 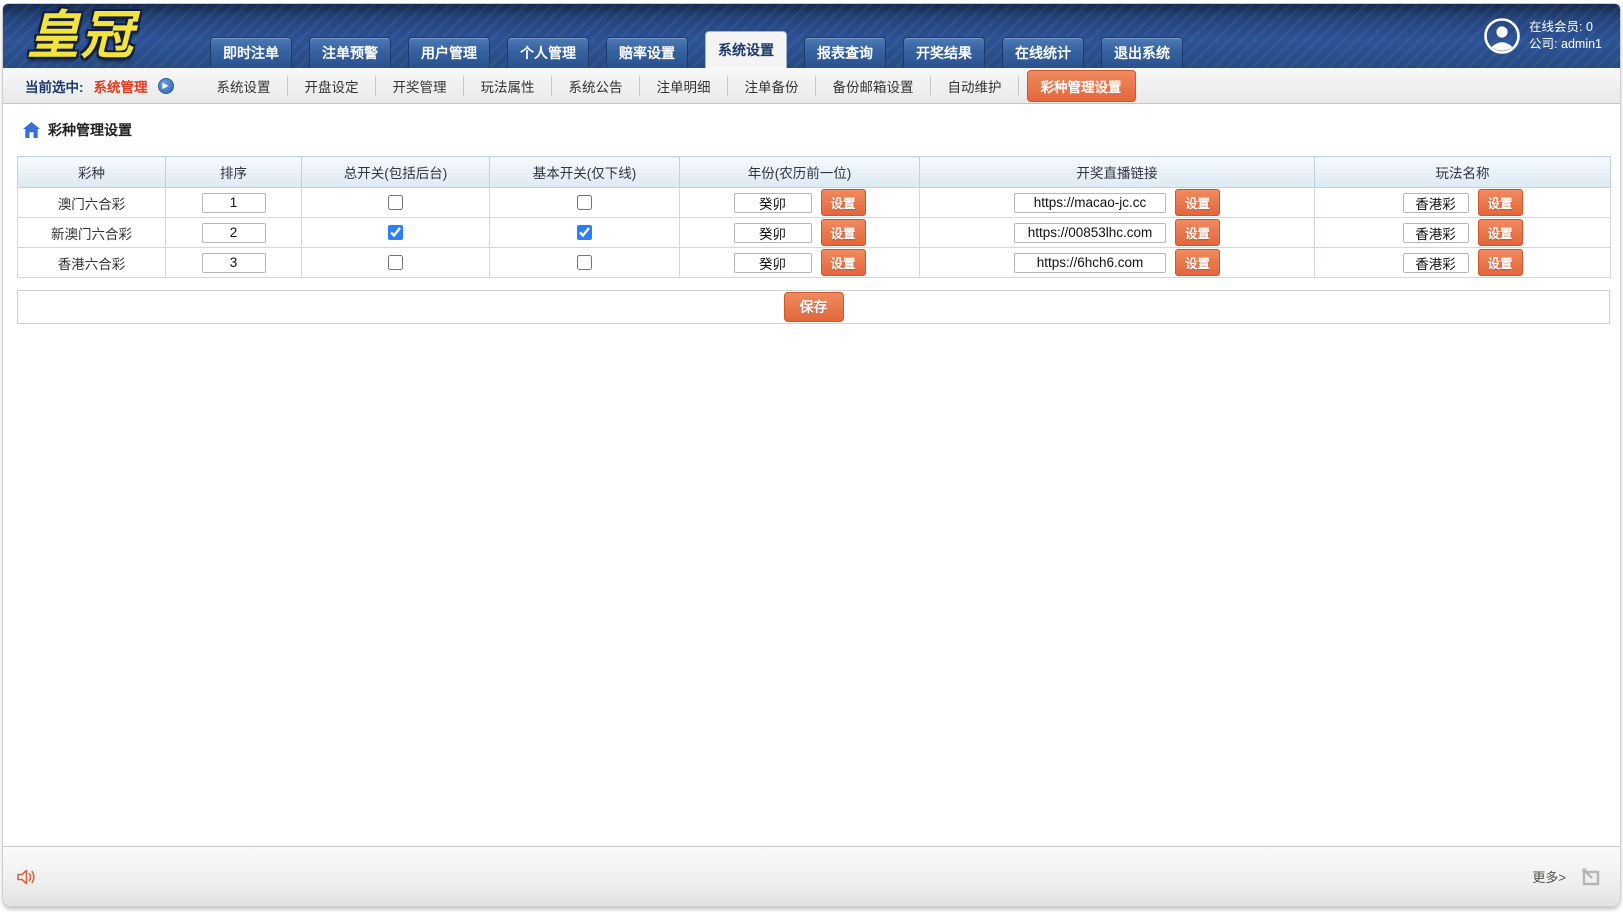 What do you see at coordinates (975, 86) in the screenshot?
I see `subnav-item-自动维护: 自动维护` at bounding box center [975, 86].